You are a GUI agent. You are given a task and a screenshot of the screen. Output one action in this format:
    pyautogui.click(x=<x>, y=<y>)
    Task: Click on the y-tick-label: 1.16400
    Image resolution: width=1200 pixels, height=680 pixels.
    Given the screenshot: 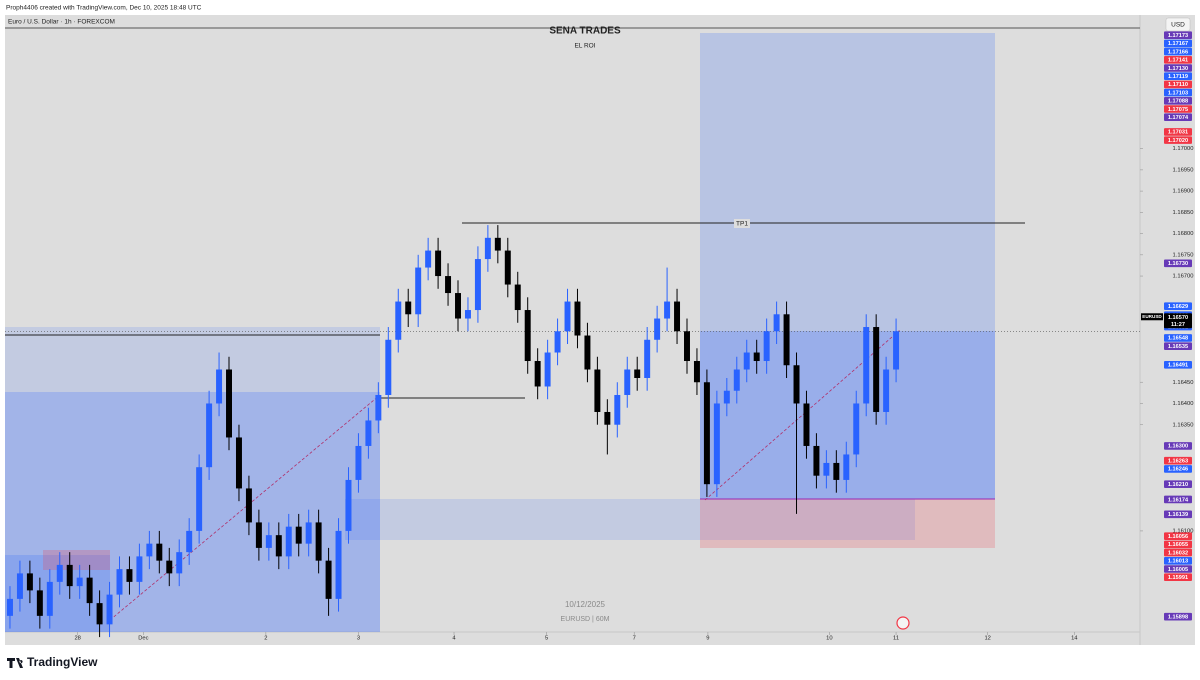 What is the action you would take?
    pyautogui.click(x=1183, y=404)
    